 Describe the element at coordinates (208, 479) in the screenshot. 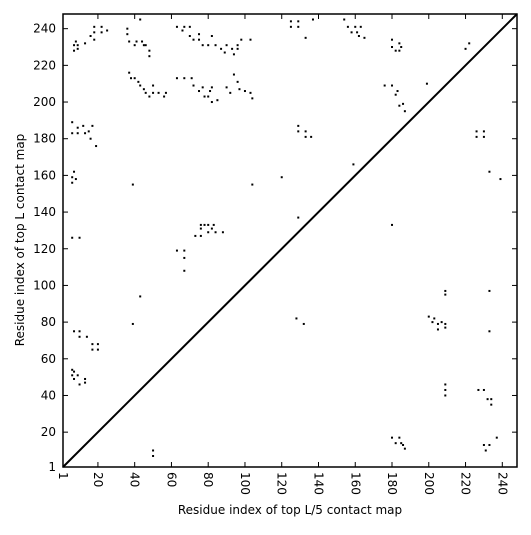

I see `x-tick-label: 80` at that location.